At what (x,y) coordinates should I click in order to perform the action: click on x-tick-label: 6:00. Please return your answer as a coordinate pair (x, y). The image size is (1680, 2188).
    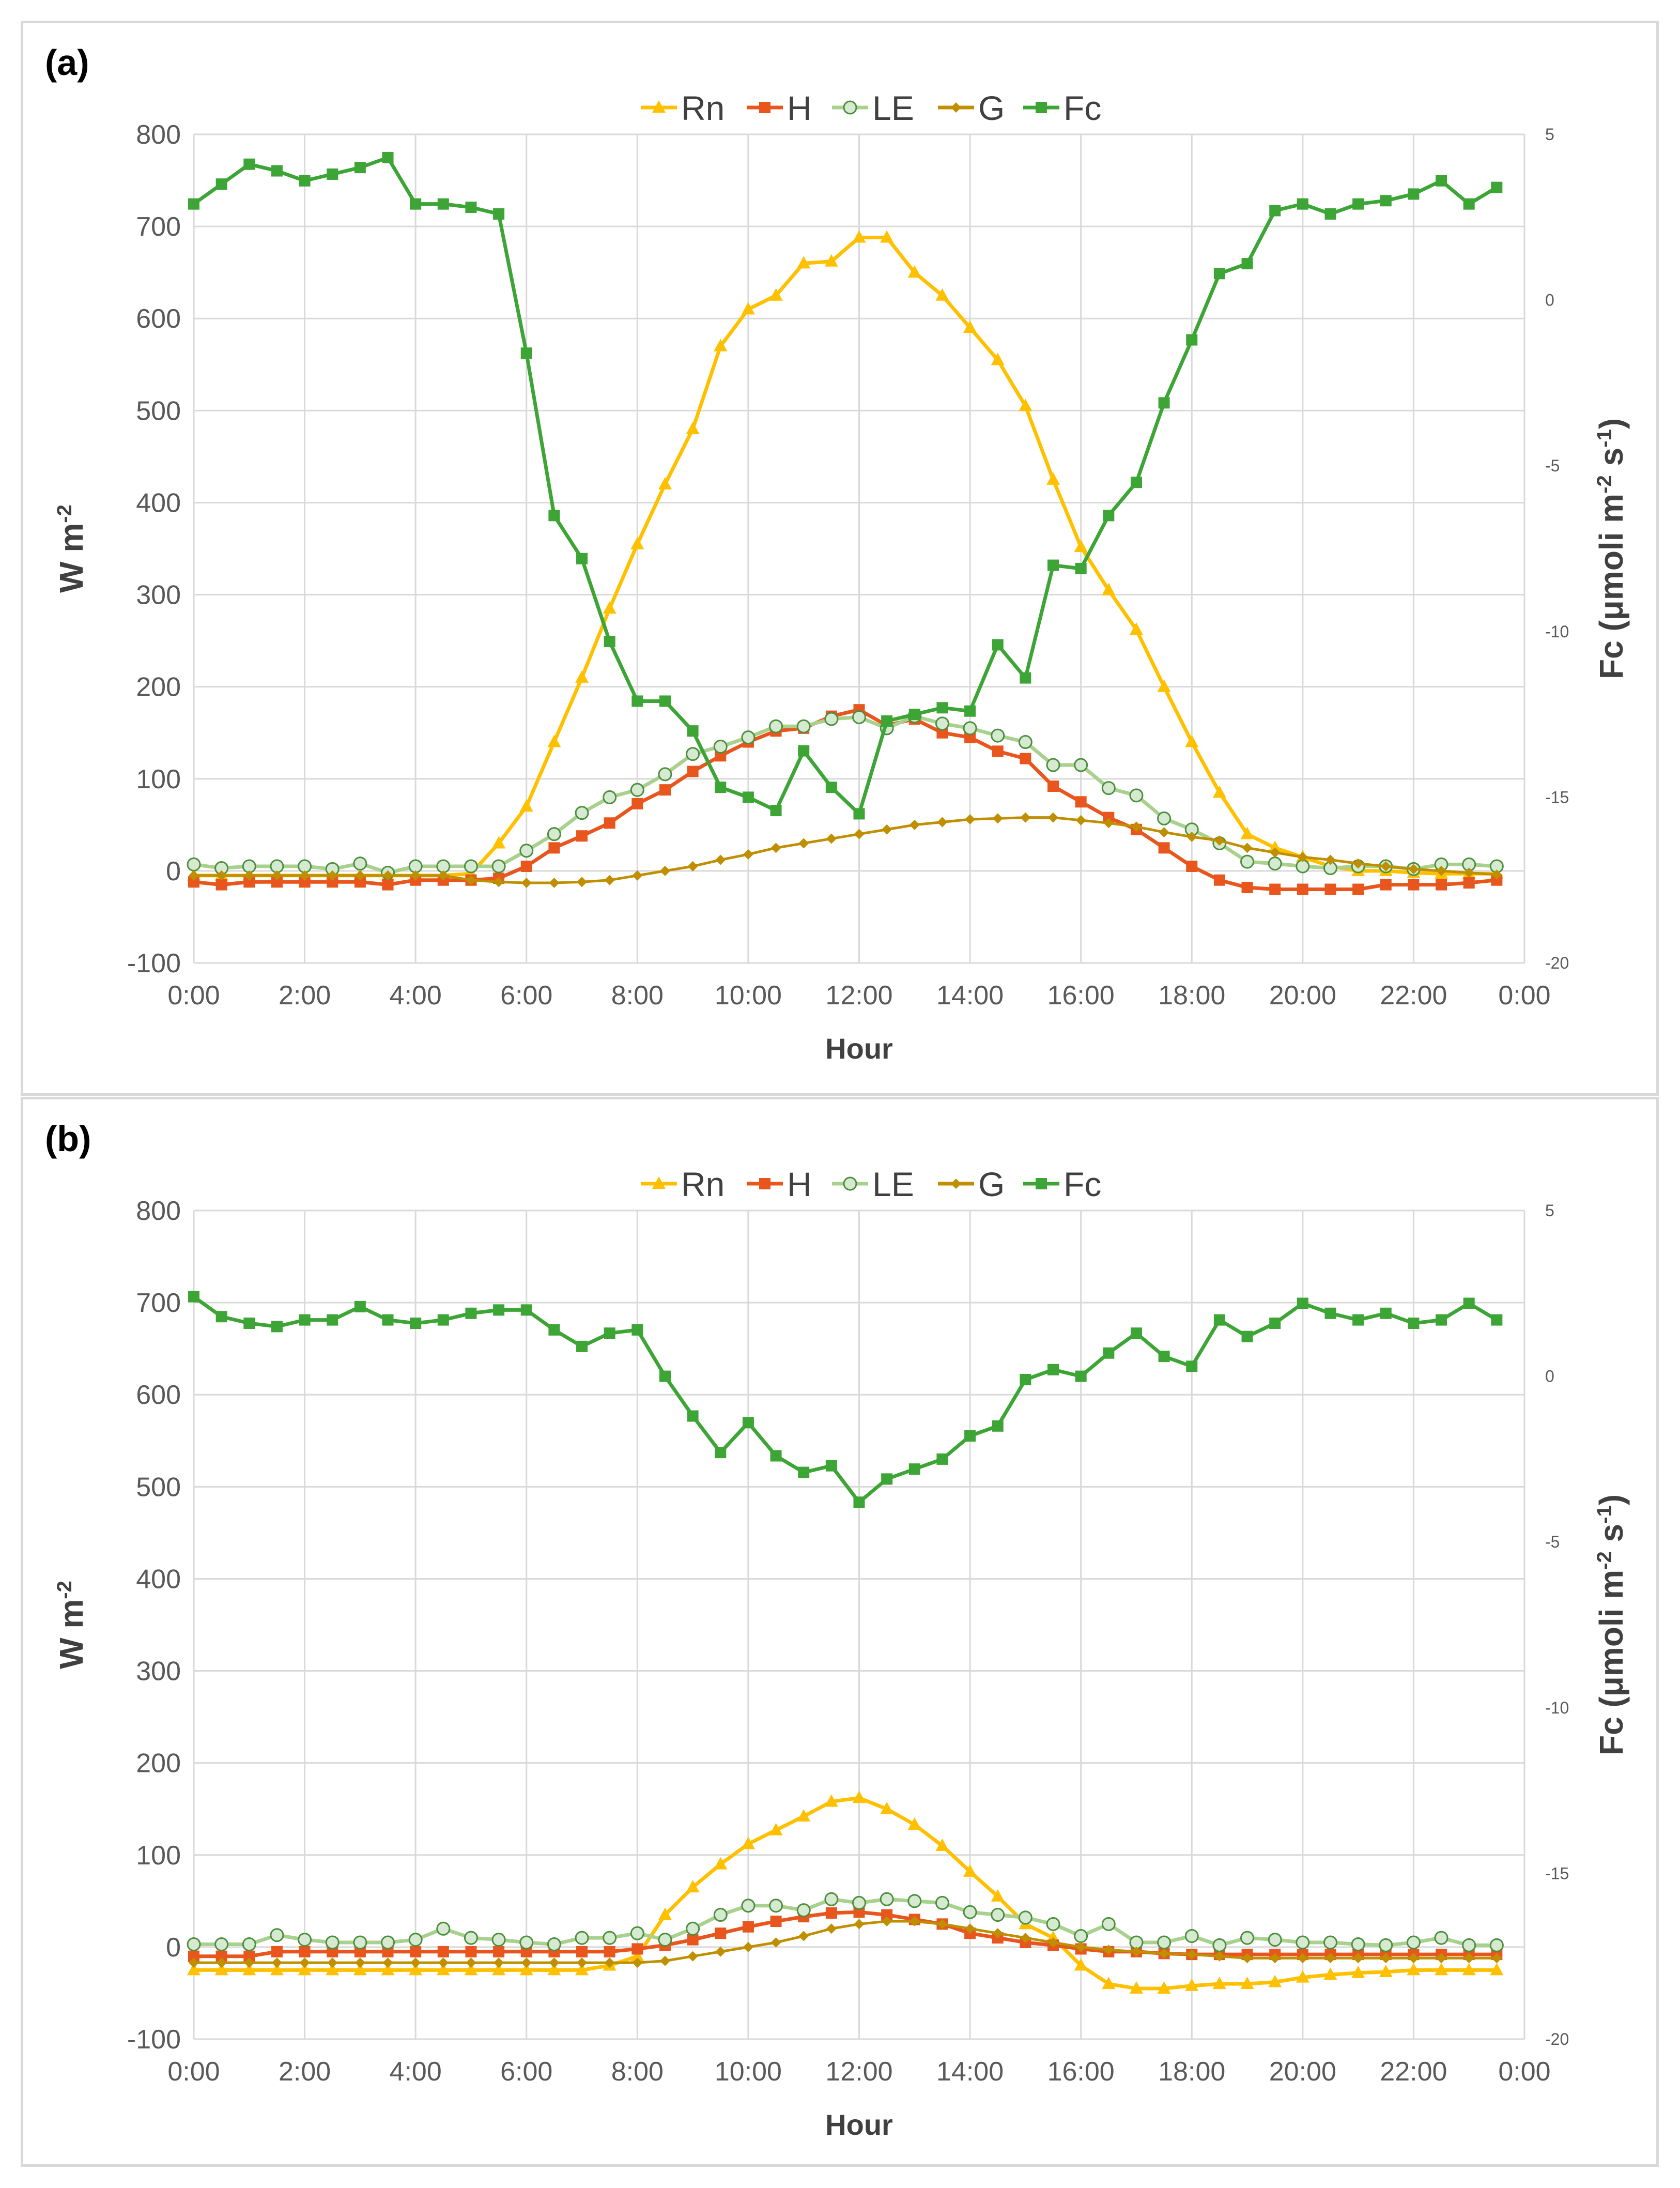
    Looking at the image, I should click on (526, 996).